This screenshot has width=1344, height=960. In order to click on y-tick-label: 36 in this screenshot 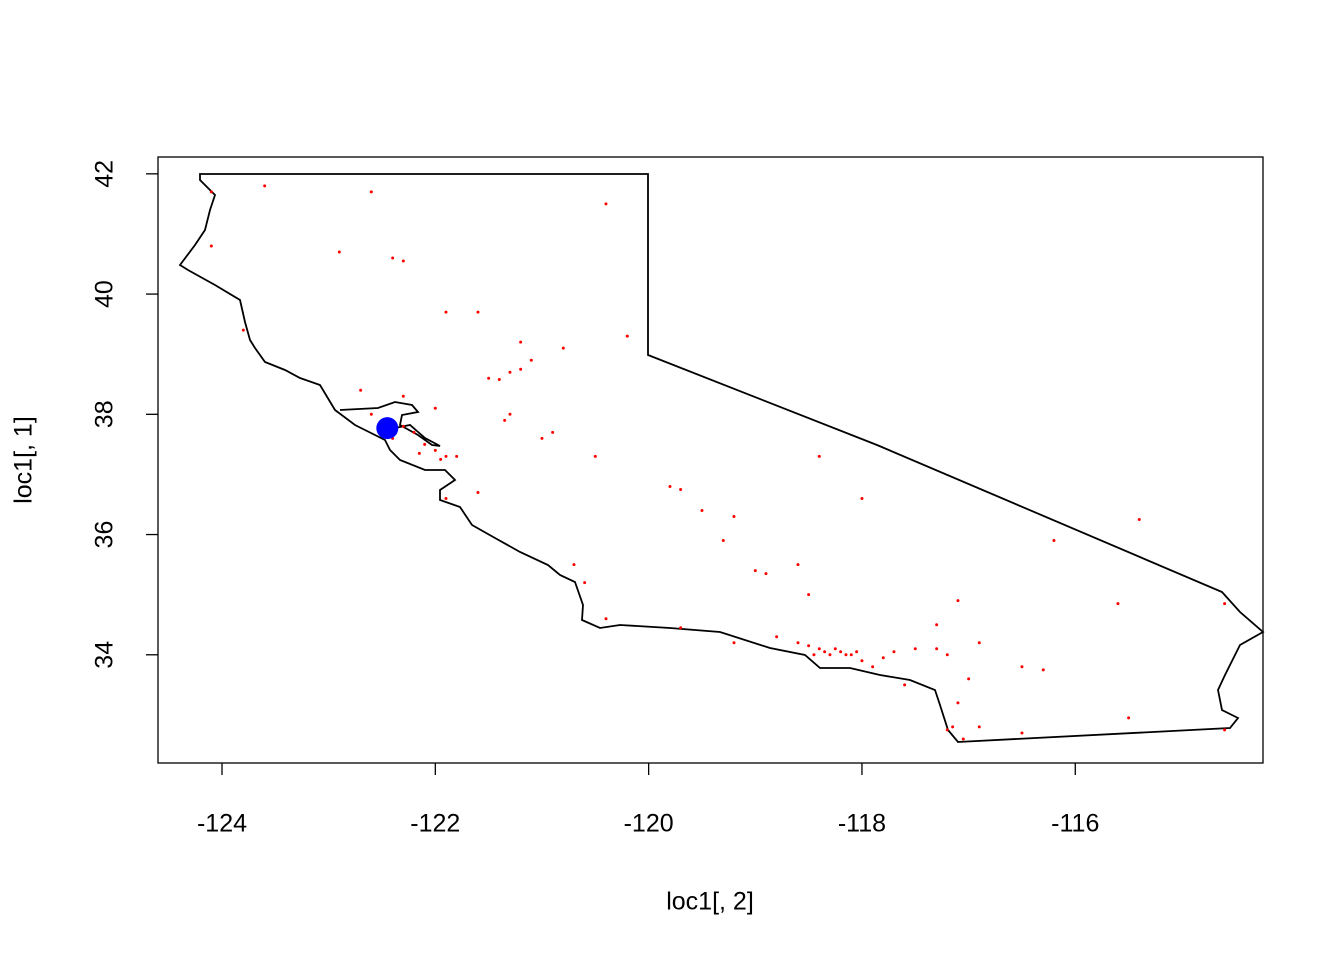, I will do `click(105, 535)`.